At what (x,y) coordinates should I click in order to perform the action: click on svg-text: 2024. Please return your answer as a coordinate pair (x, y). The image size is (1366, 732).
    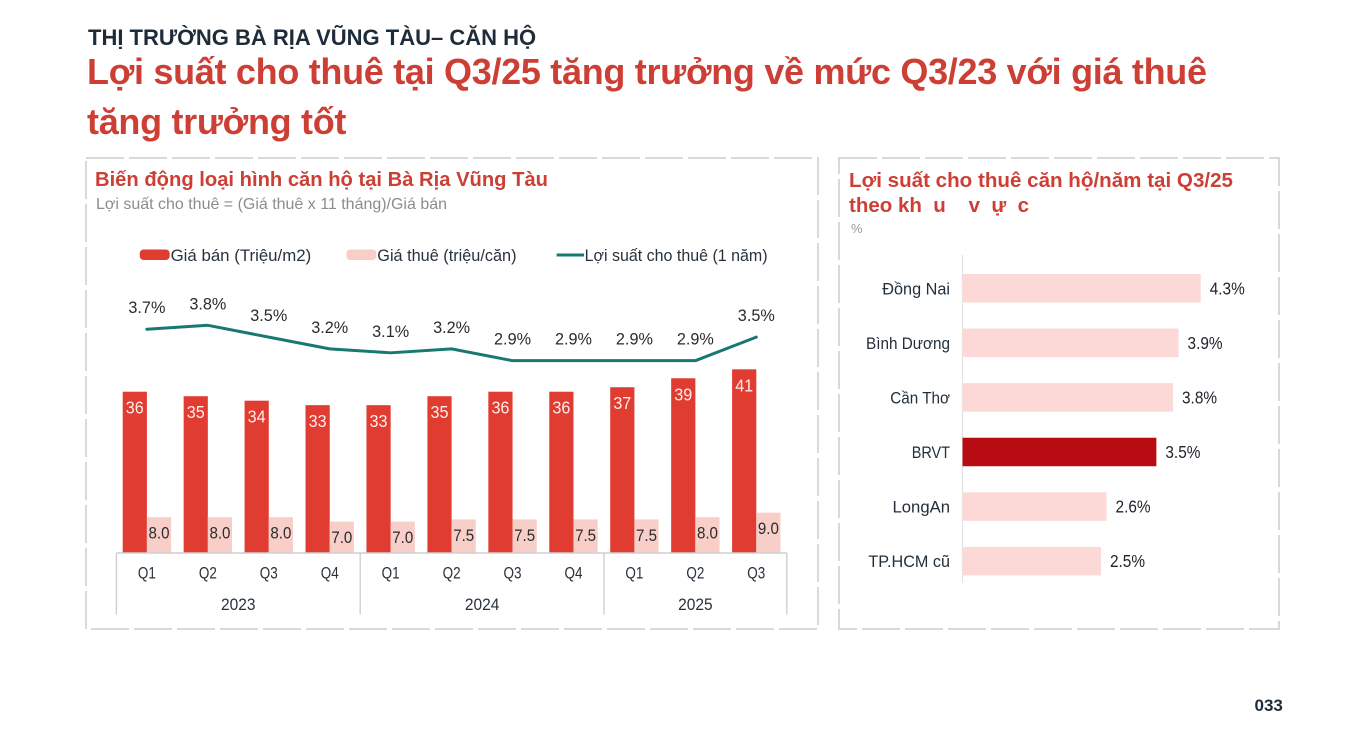
    Looking at the image, I should click on (482, 604).